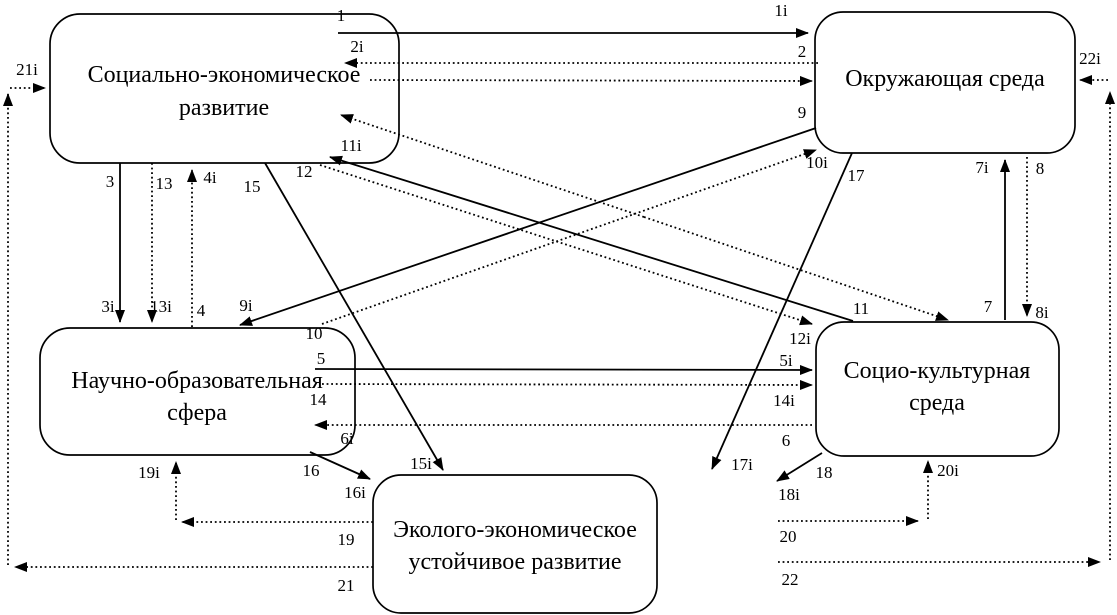 The width and height of the screenshot is (1117, 615). Describe the element at coordinates (1042, 312) in the screenshot. I see `edge-label-8i: 8i` at that location.